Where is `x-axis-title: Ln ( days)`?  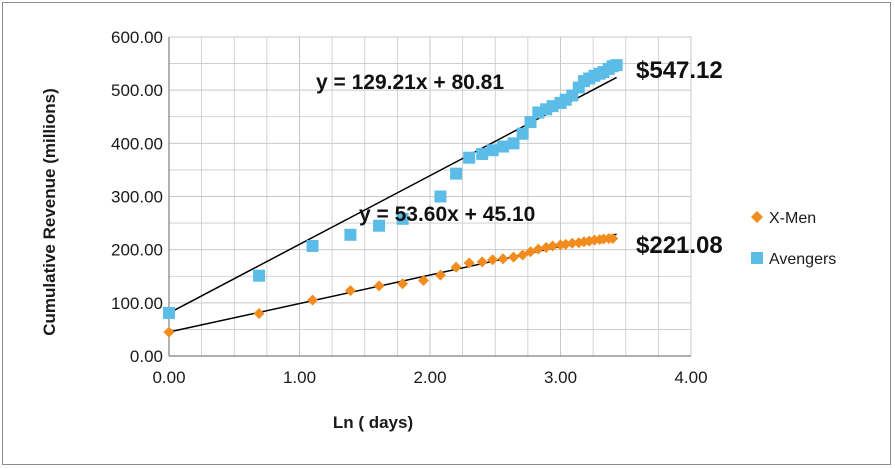 x-axis-title: Ln ( days) is located at coordinates (373, 422).